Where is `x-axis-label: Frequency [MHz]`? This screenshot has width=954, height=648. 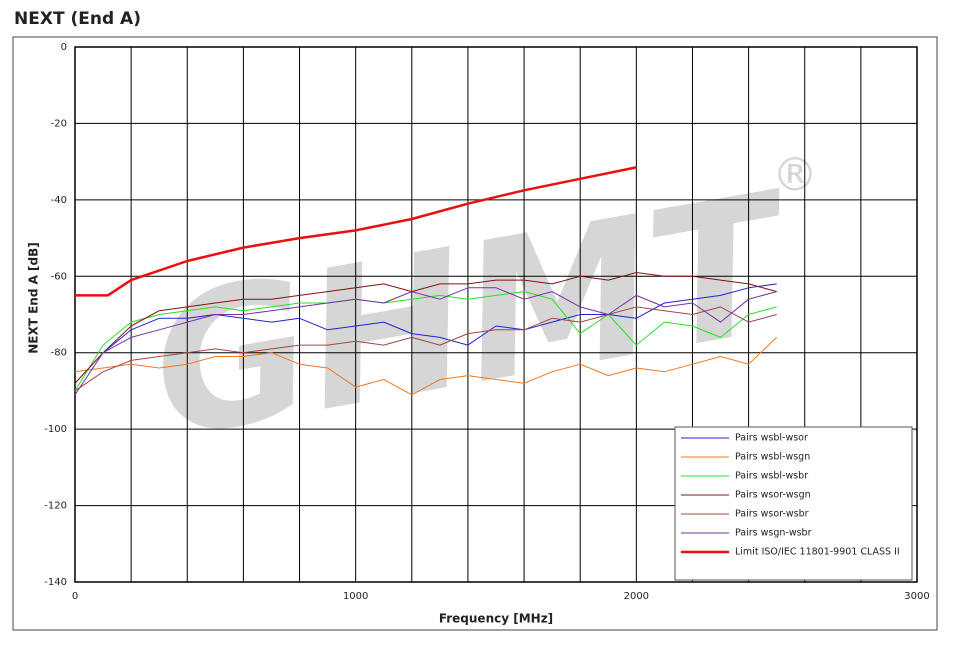 x-axis-label: Frequency [MHz] is located at coordinates (496, 619).